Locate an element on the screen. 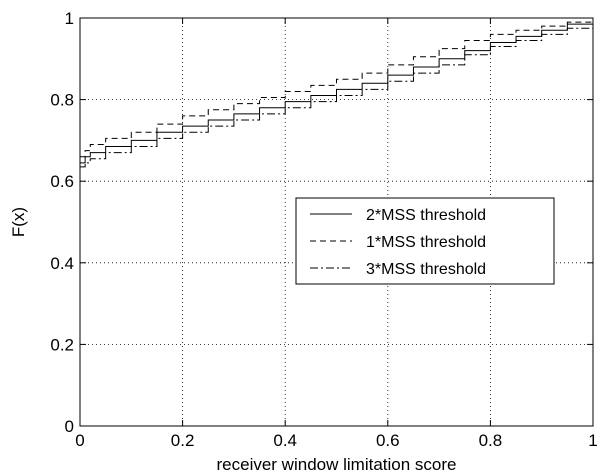  x-tick-label: 0.2 is located at coordinates (183, 440).